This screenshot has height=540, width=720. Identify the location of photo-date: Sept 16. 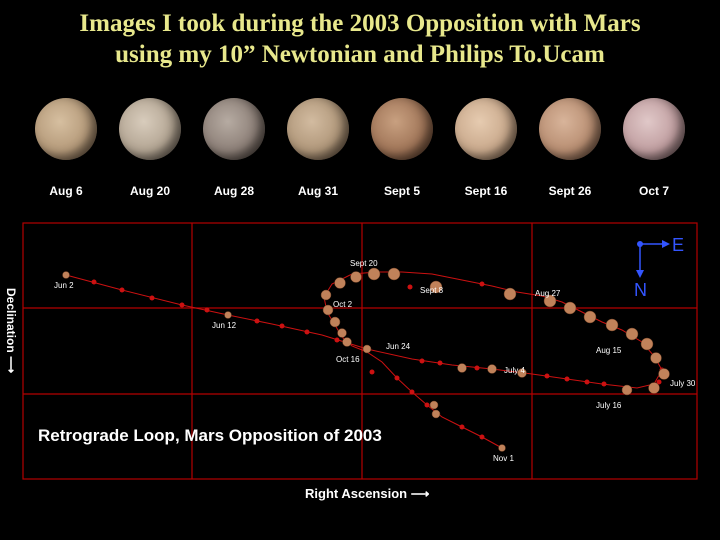
(486, 191).